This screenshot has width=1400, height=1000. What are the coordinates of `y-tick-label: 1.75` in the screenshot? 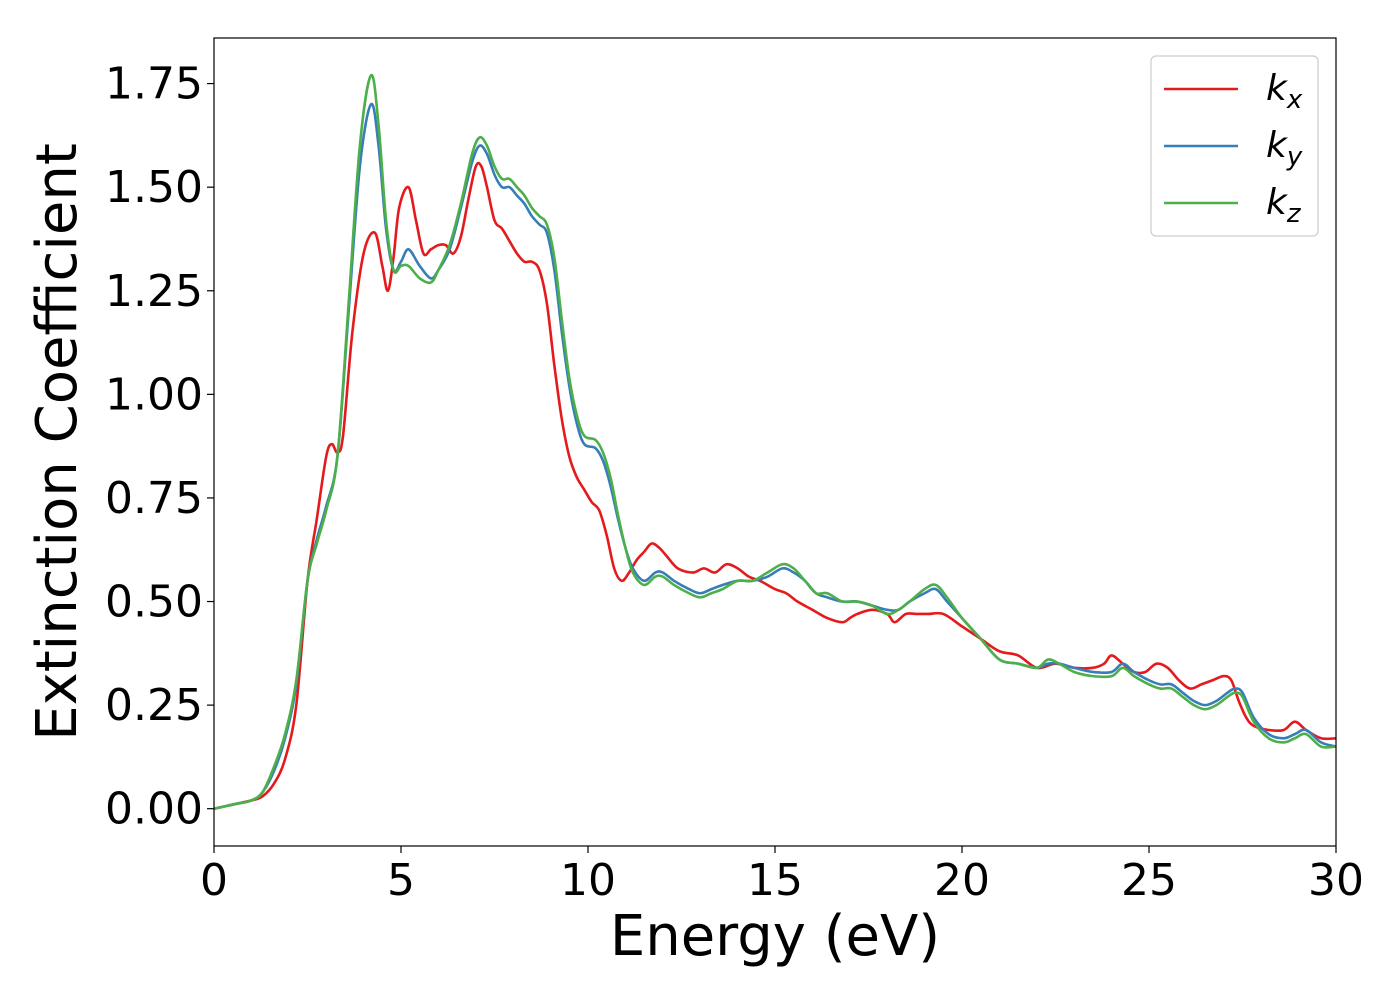 It's located at (154, 84).